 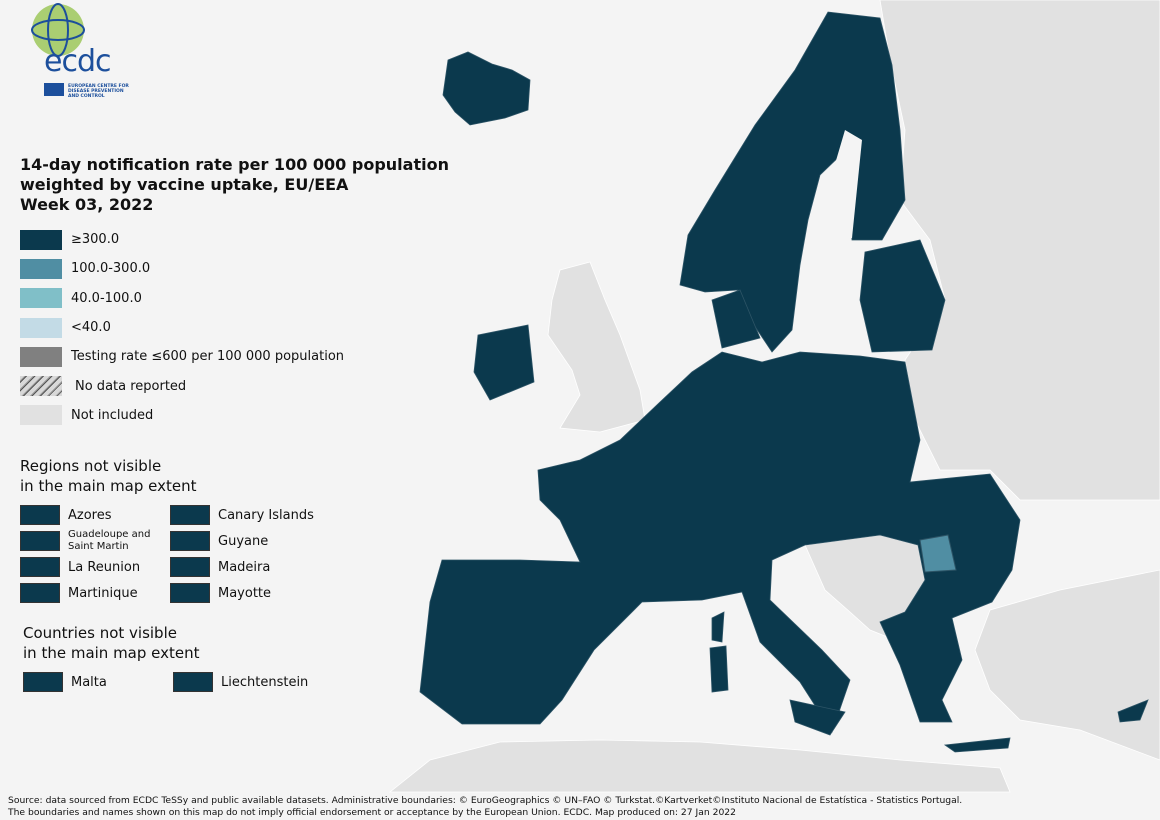 I want to click on regions-label: Azores, so click(x=90, y=515).